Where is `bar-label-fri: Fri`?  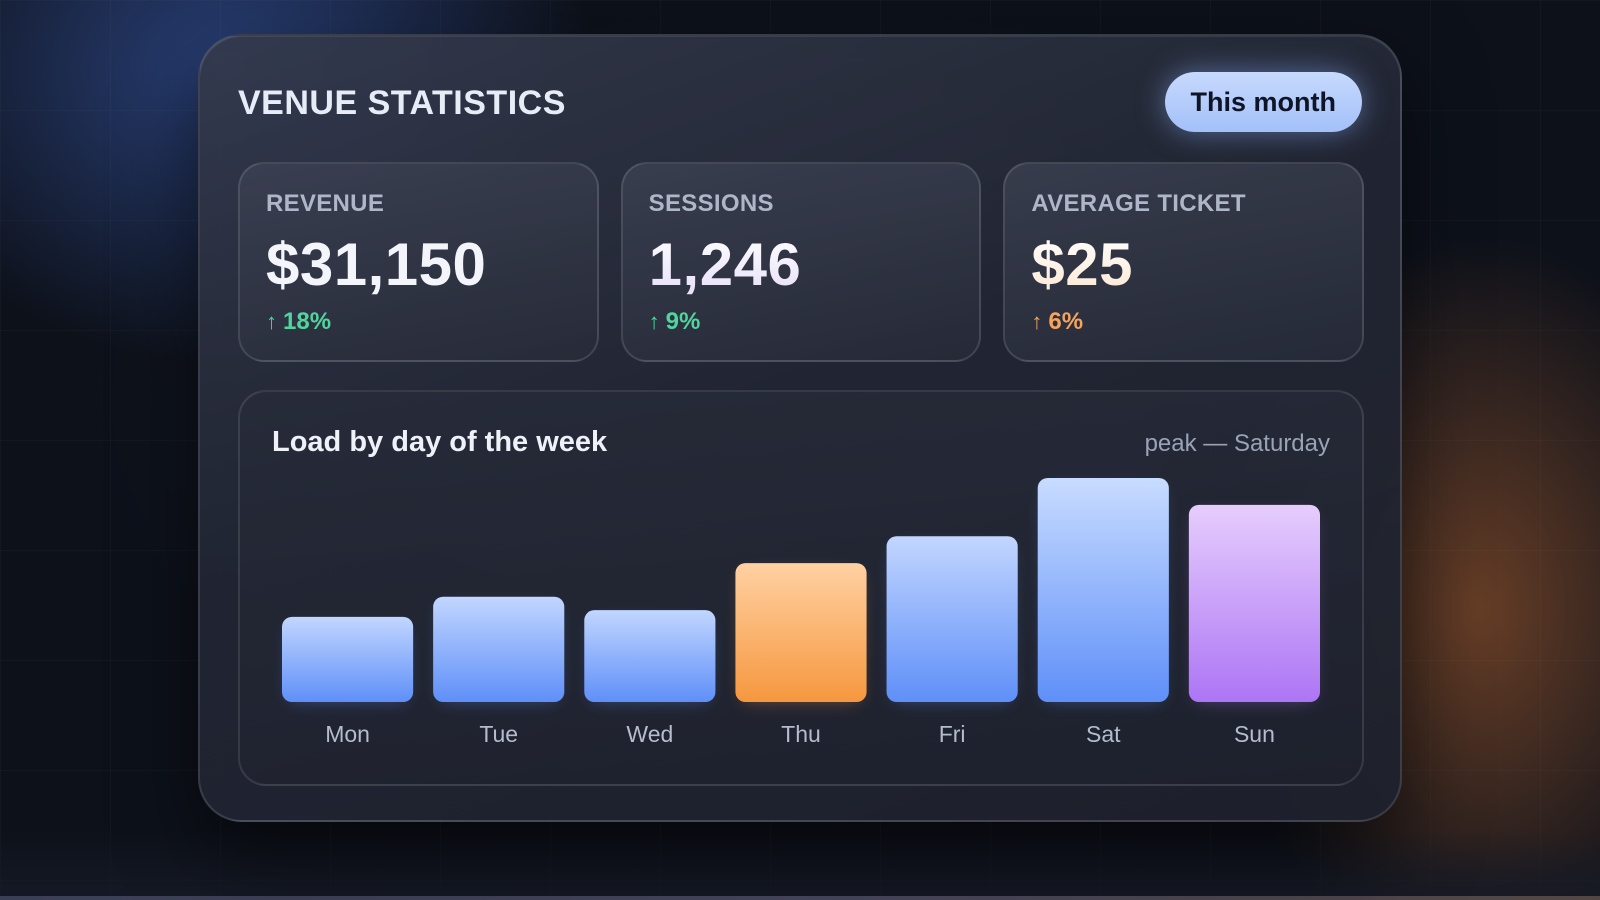 bar-label-fri: Fri is located at coordinates (952, 734).